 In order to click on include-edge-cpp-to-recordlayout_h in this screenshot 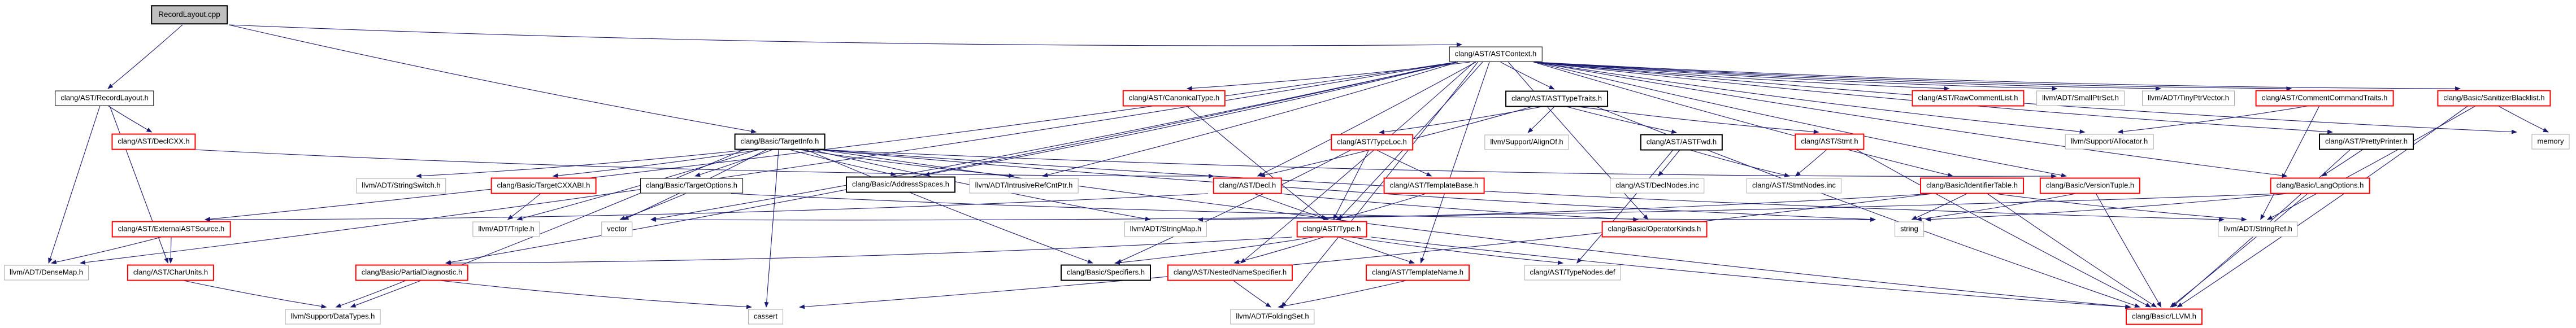, I will do `click(145, 56)`.